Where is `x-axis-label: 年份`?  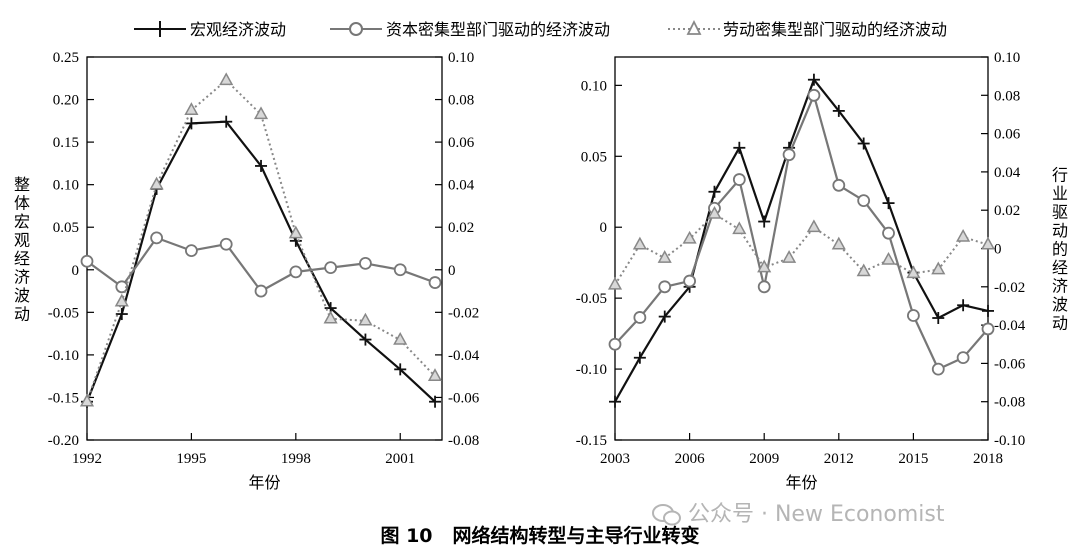 x-axis-label: 年份 is located at coordinates (801, 482).